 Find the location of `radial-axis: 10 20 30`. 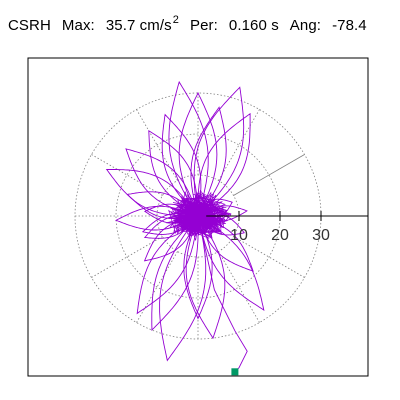

radial-axis: 10 20 30 is located at coordinates (287, 227).